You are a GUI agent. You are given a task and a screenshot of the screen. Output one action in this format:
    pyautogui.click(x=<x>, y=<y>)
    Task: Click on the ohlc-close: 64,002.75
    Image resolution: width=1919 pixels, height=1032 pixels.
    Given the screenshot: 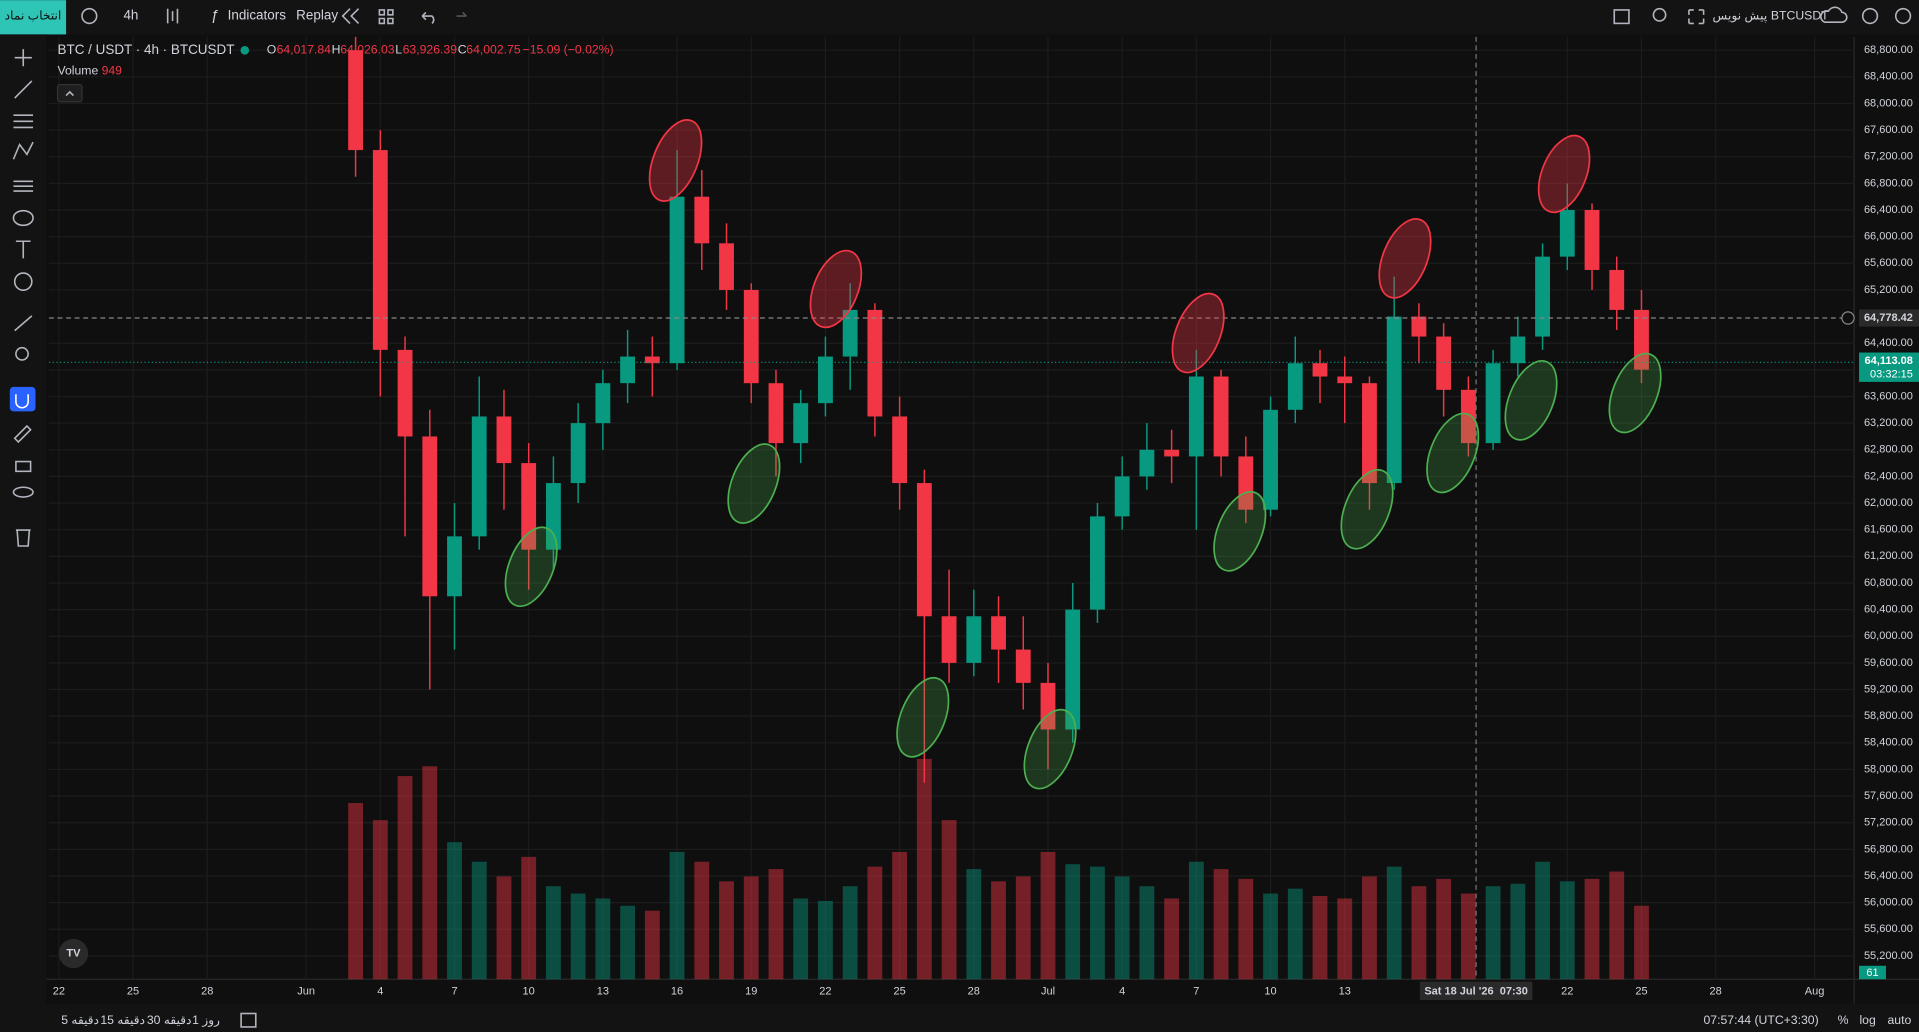 What is the action you would take?
    pyautogui.click(x=493, y=50)
    